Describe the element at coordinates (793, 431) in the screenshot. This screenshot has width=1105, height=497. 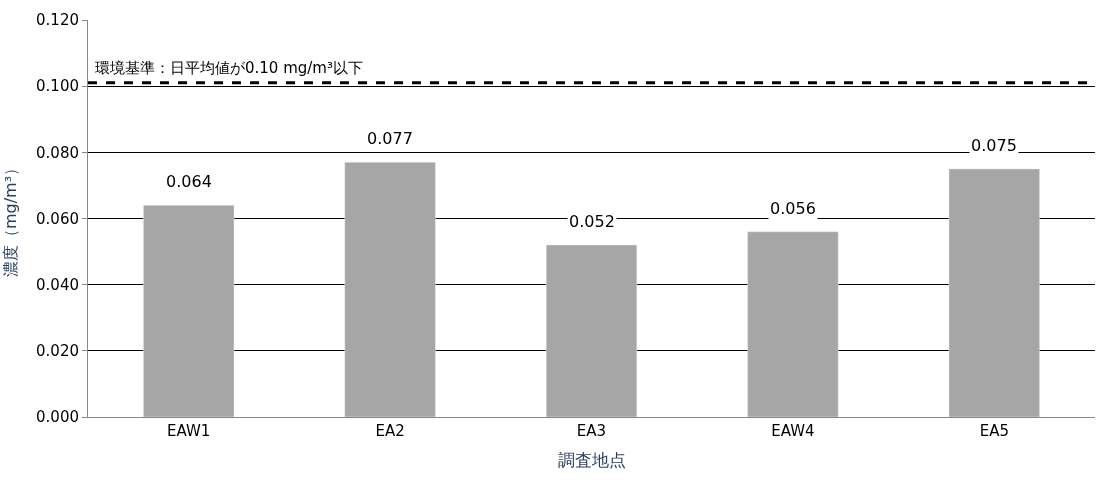
I see `x-tick-label: EAW4` at that location.